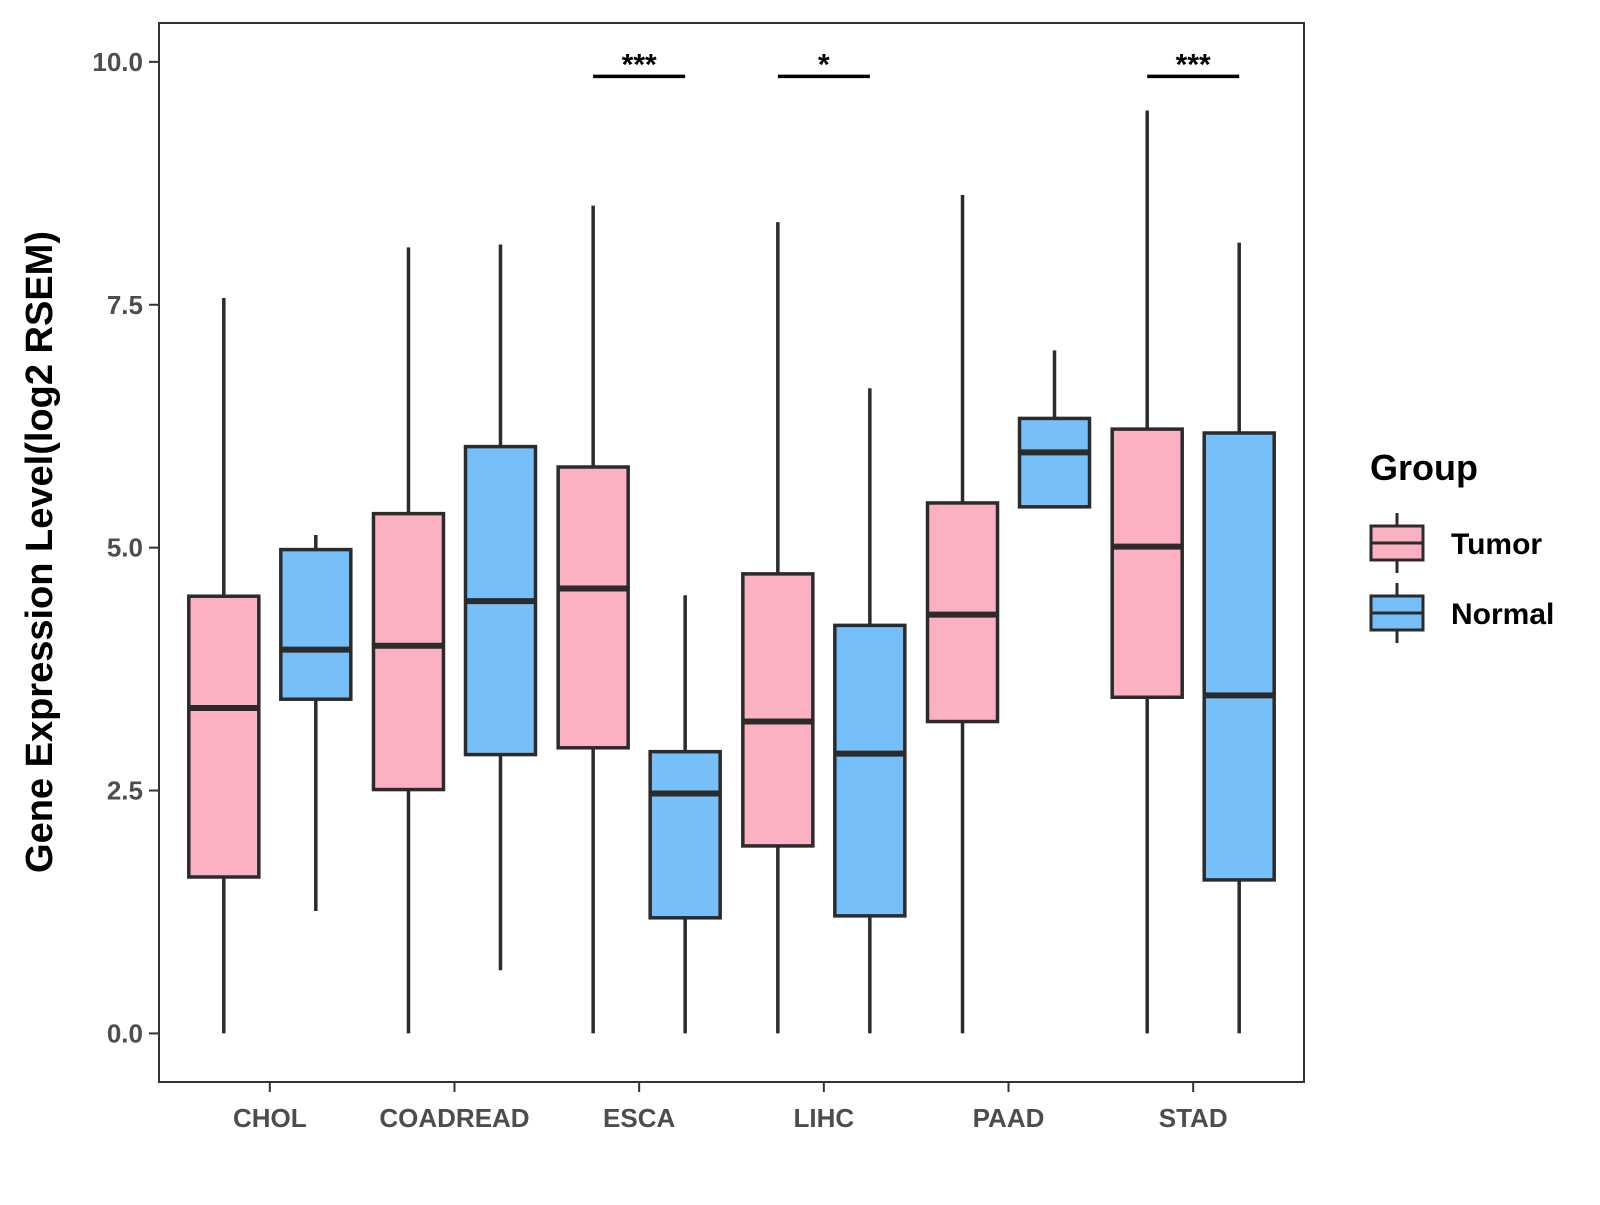  I want to click on y-tick-label: 10.0, so click(117, 62).